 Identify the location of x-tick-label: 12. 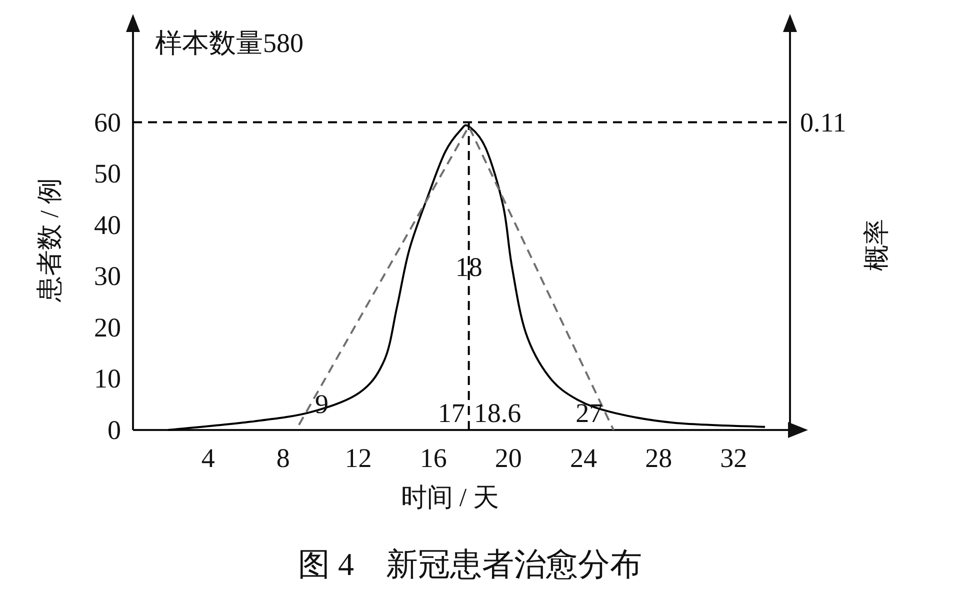
(358, 458).